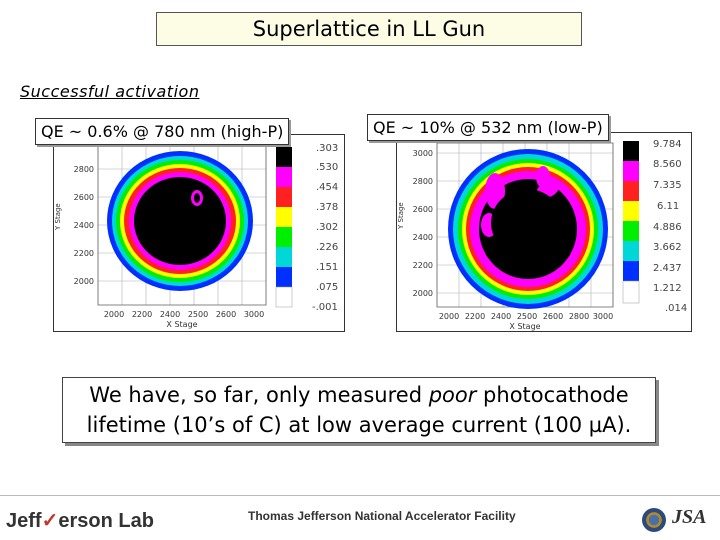 This screenshot has height=540, width=720. I want to click on left-x-tick: 2600, so click(226, 314).